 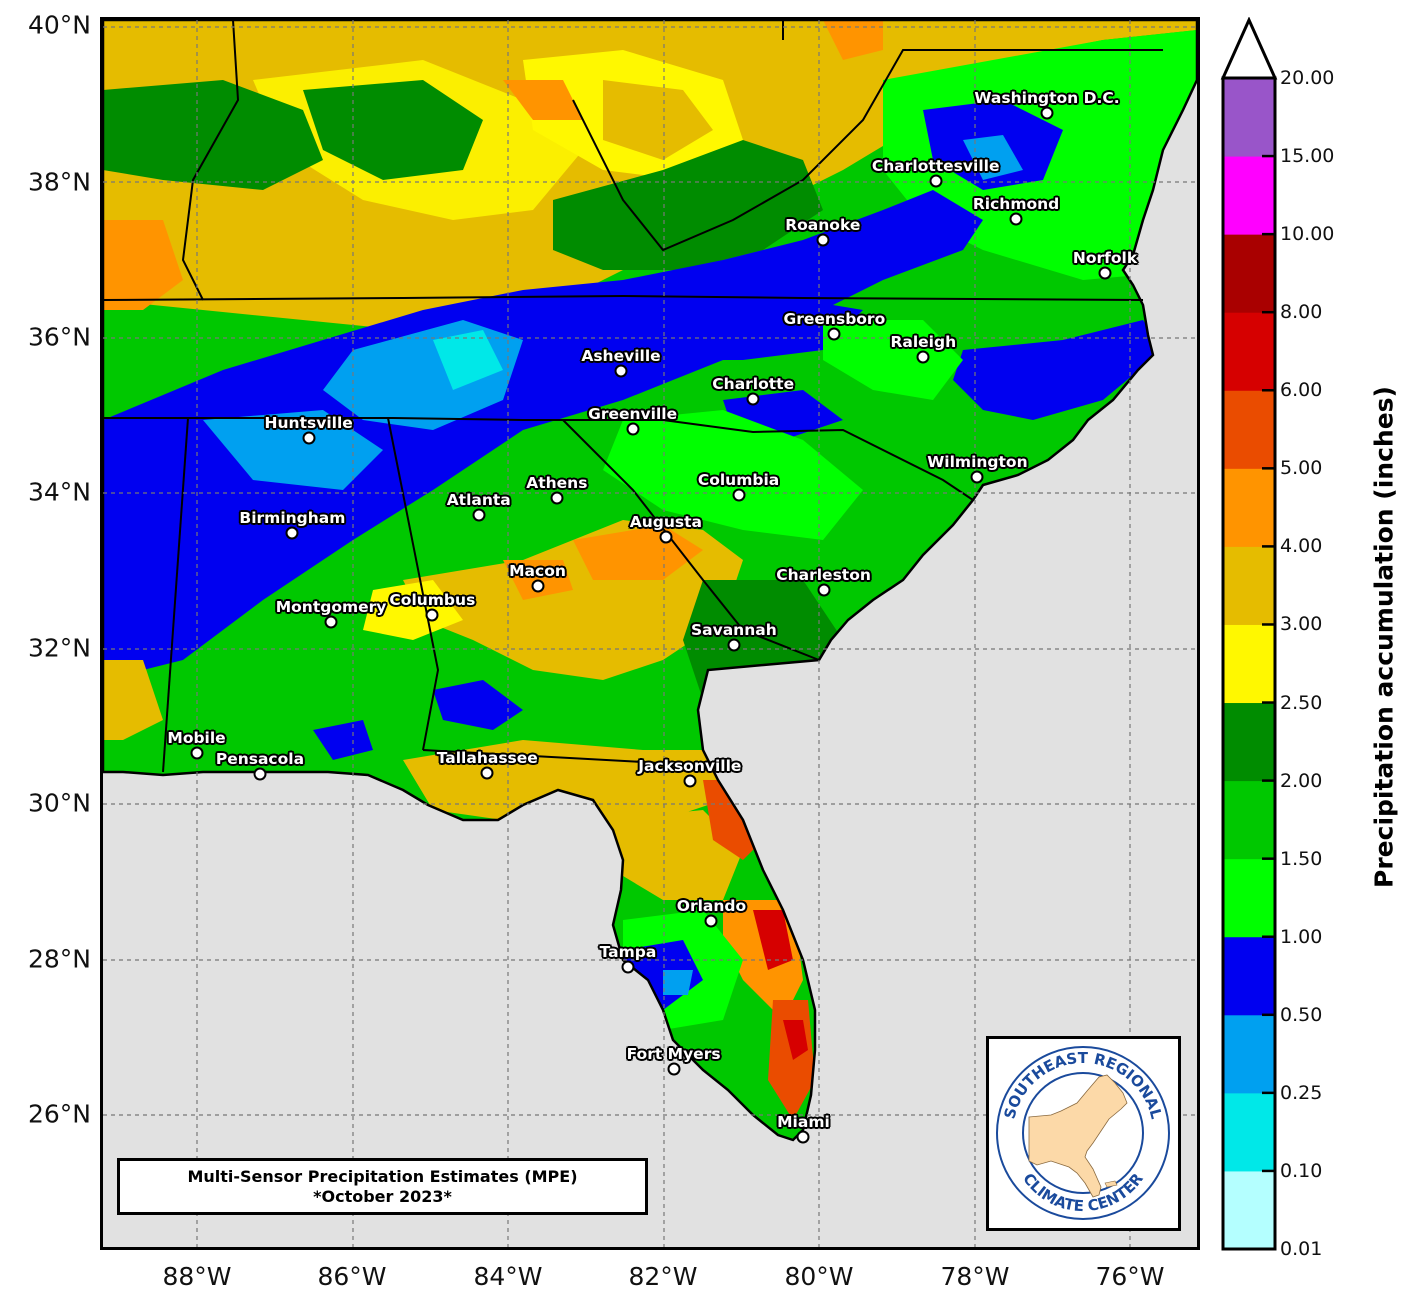 What do you see at coordinates (823, 575) in the screenshot?
I see `city-label: Charleston` at bounding box center [823, 575].